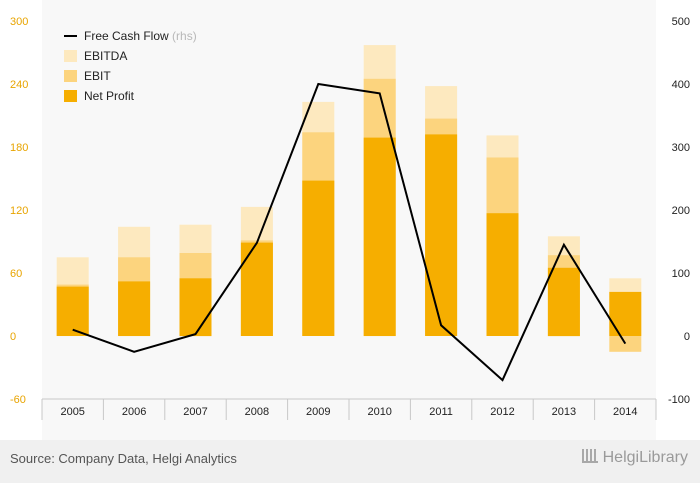  What do you see at coordinates (97, 76) in the screenshot?
I see `legend-label-ebit: EBIT` at bounding box center [97, 76].